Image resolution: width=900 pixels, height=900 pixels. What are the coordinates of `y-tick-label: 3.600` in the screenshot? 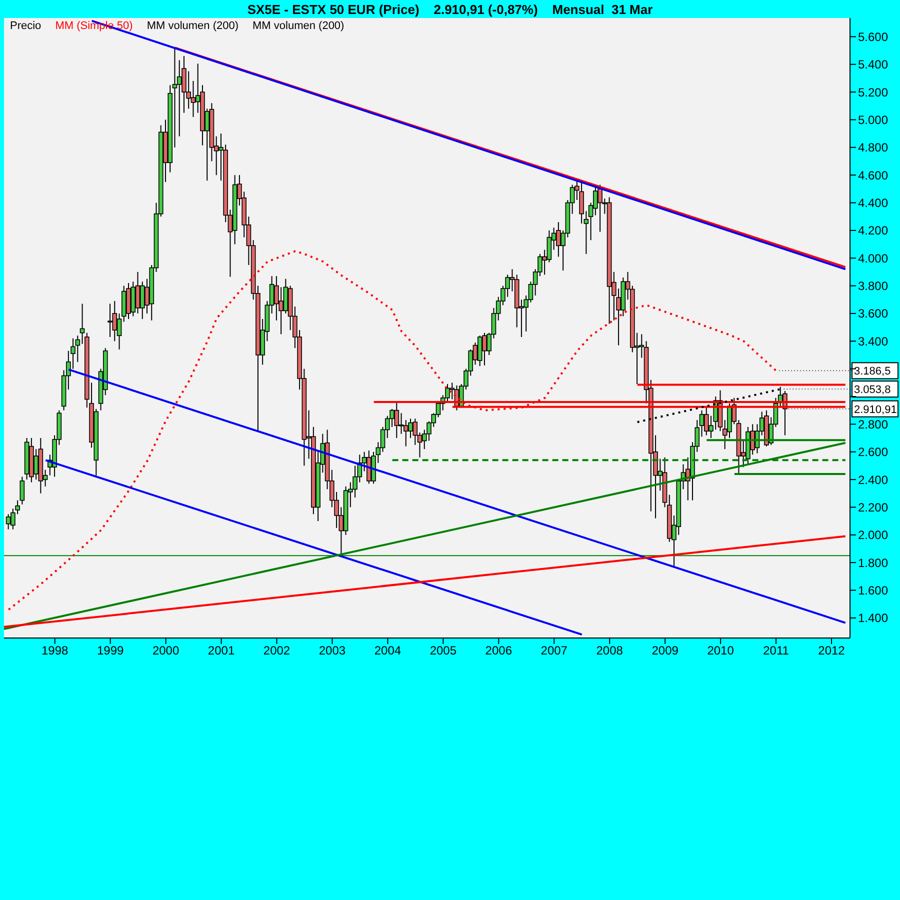 It's located at (873, 313).